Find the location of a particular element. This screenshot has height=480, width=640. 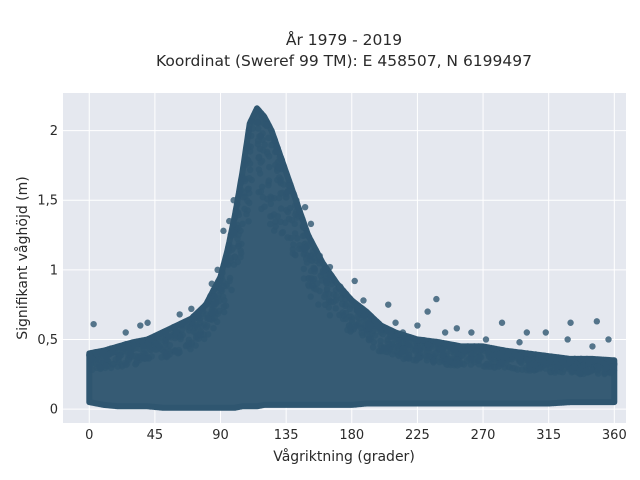

x-tick-label: 270 is located at coordinates (483, 435).